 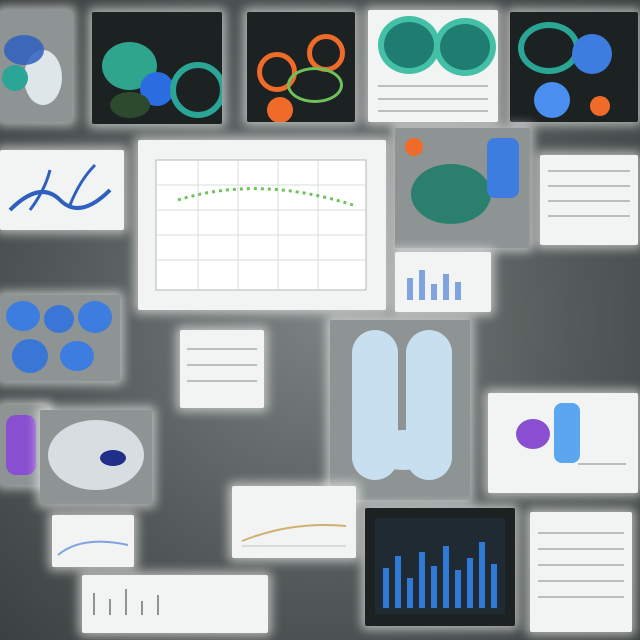 I want to click on chart-sheet-bottom-left, so click(x=93, y=541).